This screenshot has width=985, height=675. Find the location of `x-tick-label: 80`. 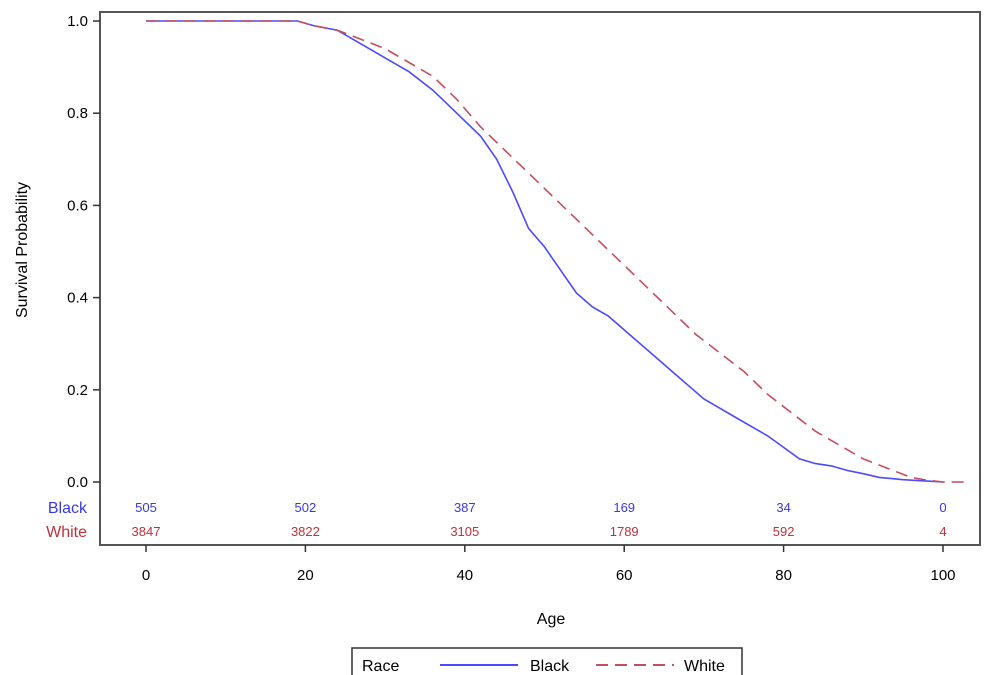

x-tick-label: 80 is located at coordinates (783, 575).